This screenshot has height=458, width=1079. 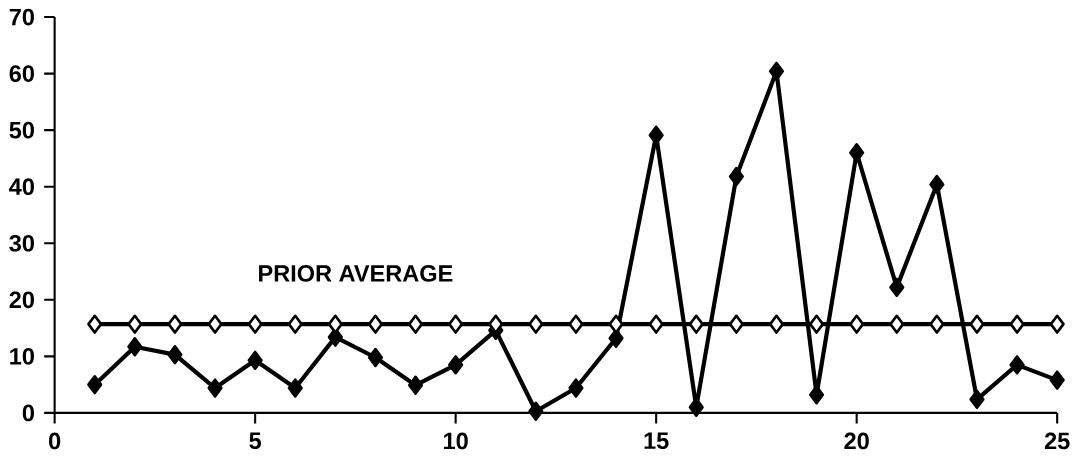 What do you see at coordinates (1057, 441) in the screenshot?
I see `x-tick-label: 25` at bounding box center [1057, 441].